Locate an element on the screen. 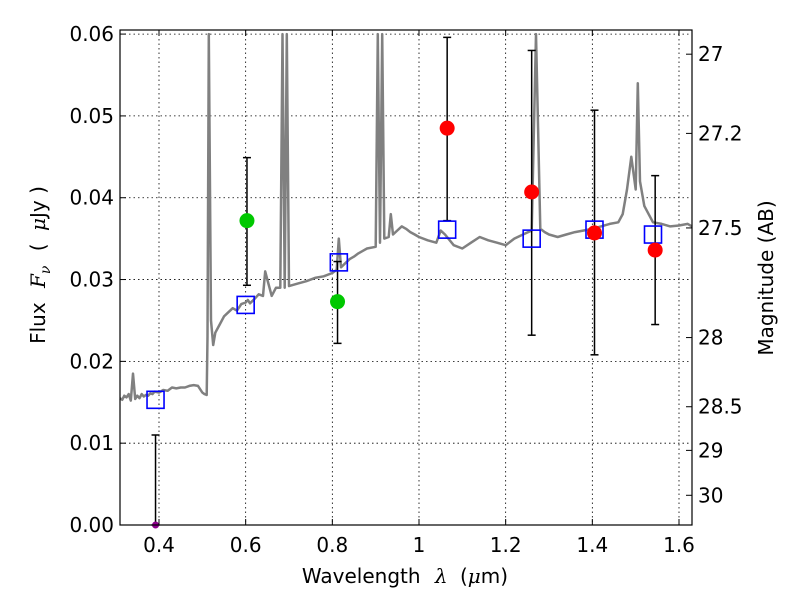 The width and height of the screenshot is (800, 600). x-tick-label: 0.6 is located at coordinates (246, 545).